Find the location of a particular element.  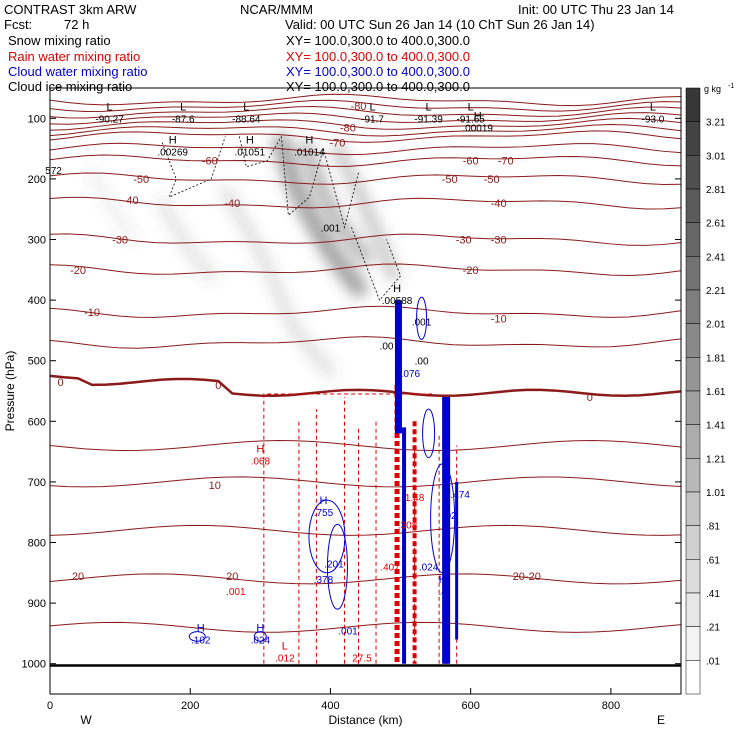

ice-marker-value: .01051 is located at coordinates (250, 153).